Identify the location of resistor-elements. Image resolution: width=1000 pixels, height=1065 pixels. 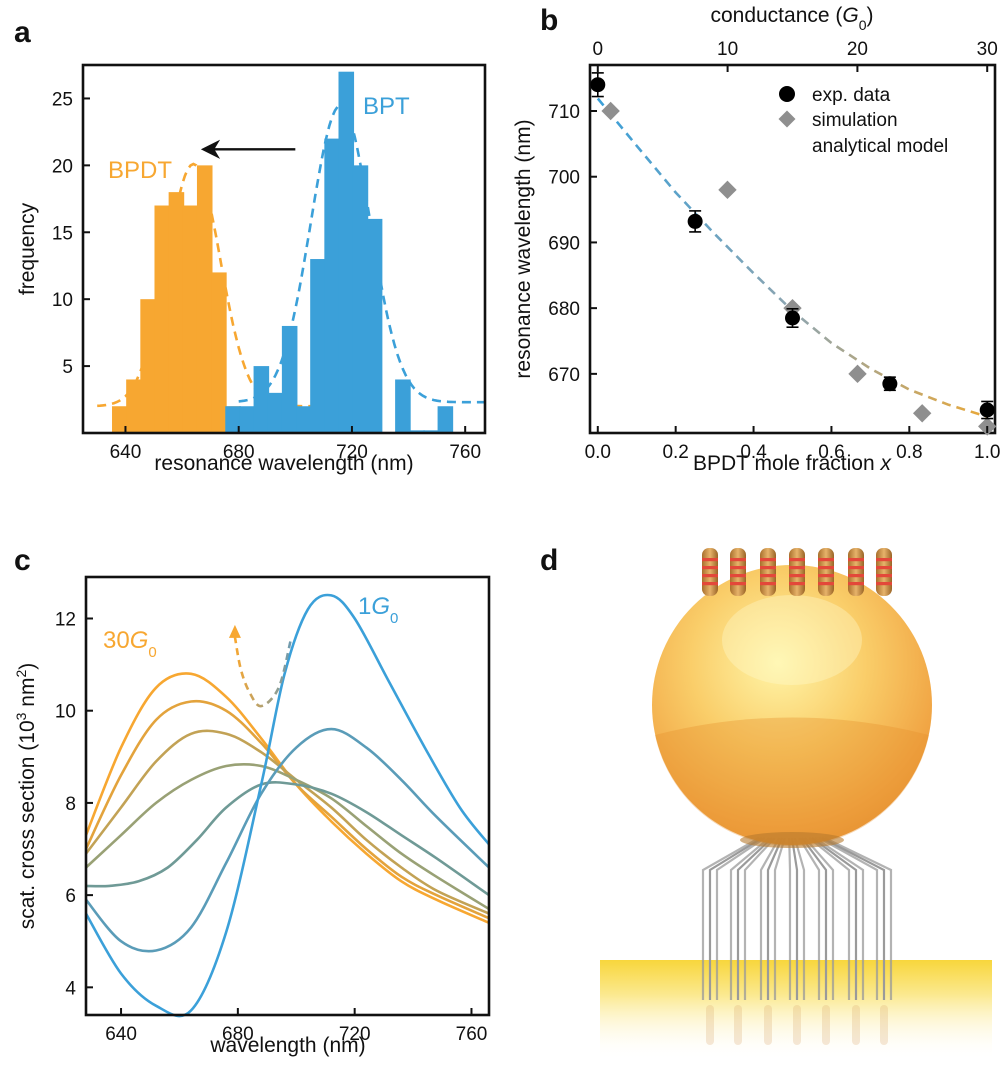
(797, 572).